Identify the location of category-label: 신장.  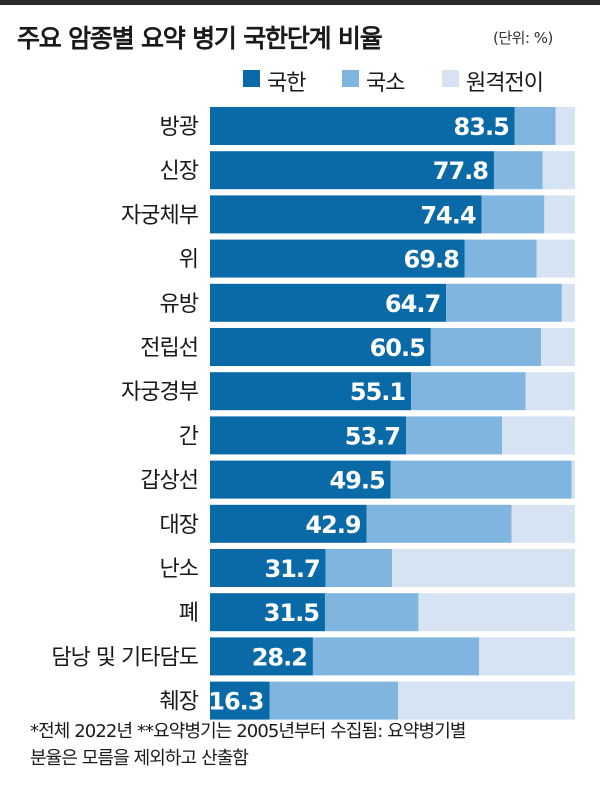
(179, 171).